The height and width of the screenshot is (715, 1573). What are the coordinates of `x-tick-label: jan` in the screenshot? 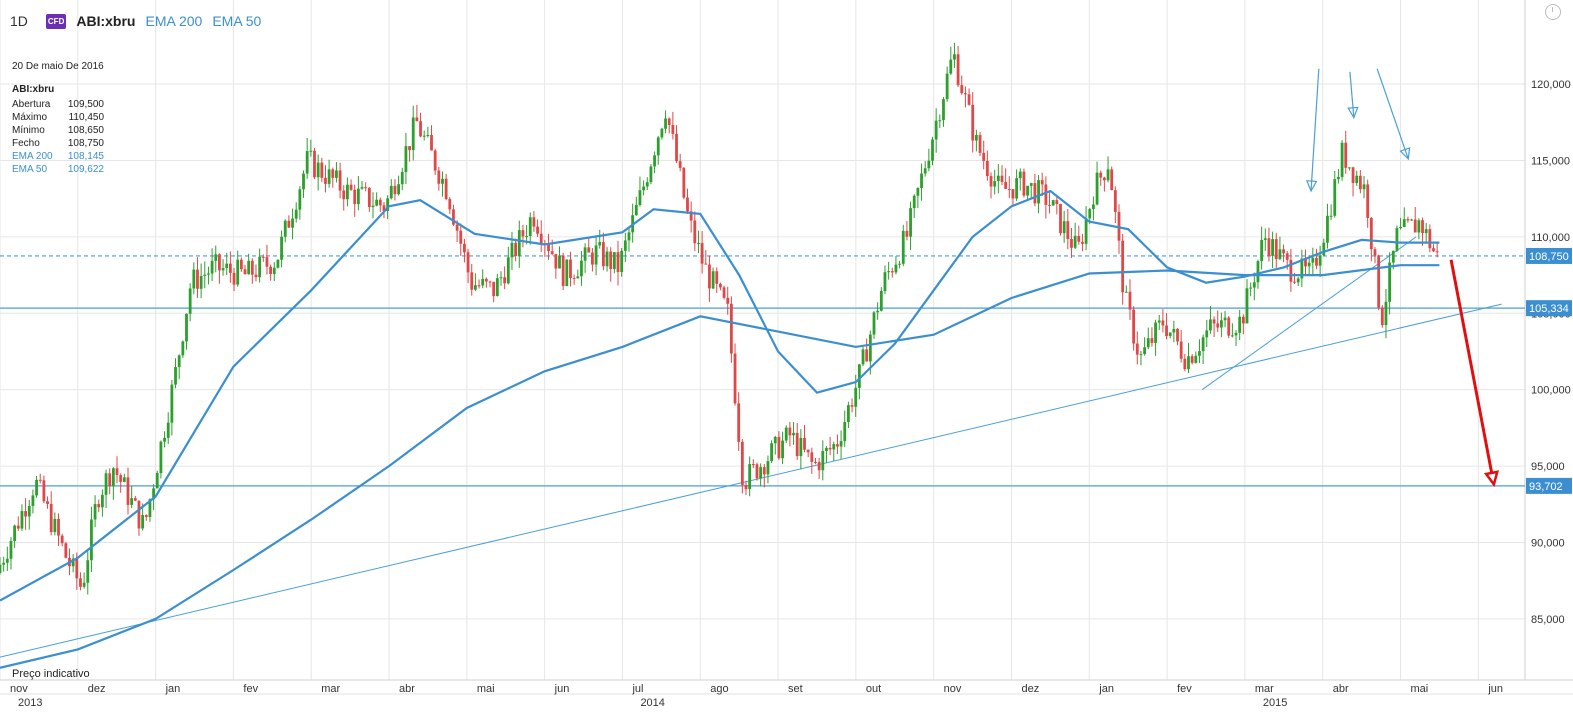 It's located at (1106, 689).